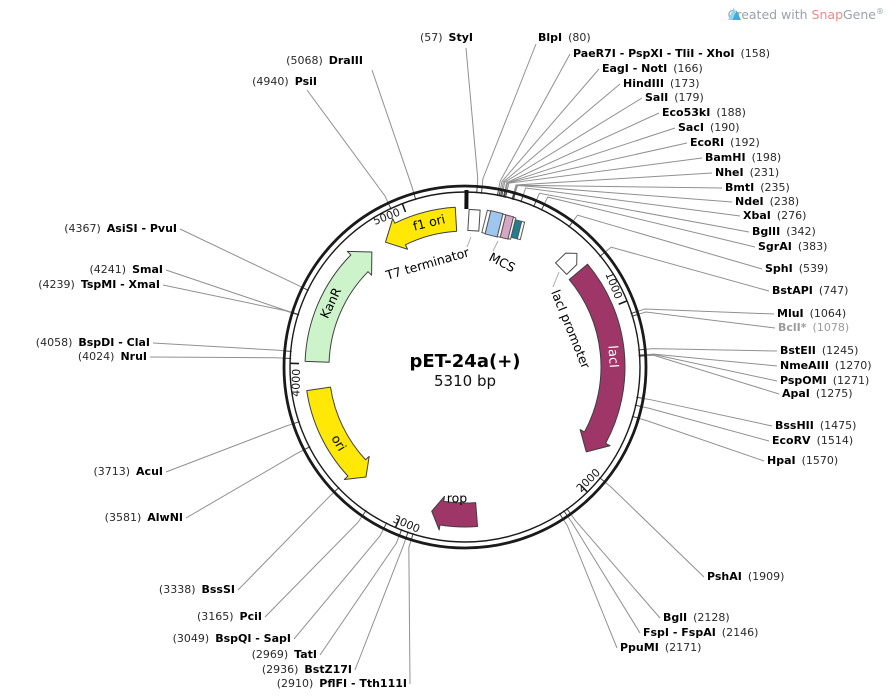 The image size is (892, 699). What do you see at coordinates (661, 83) in the screenshot?
I see `site-label-HindIII: HindIII (173)` at bounding box center [661, 83].